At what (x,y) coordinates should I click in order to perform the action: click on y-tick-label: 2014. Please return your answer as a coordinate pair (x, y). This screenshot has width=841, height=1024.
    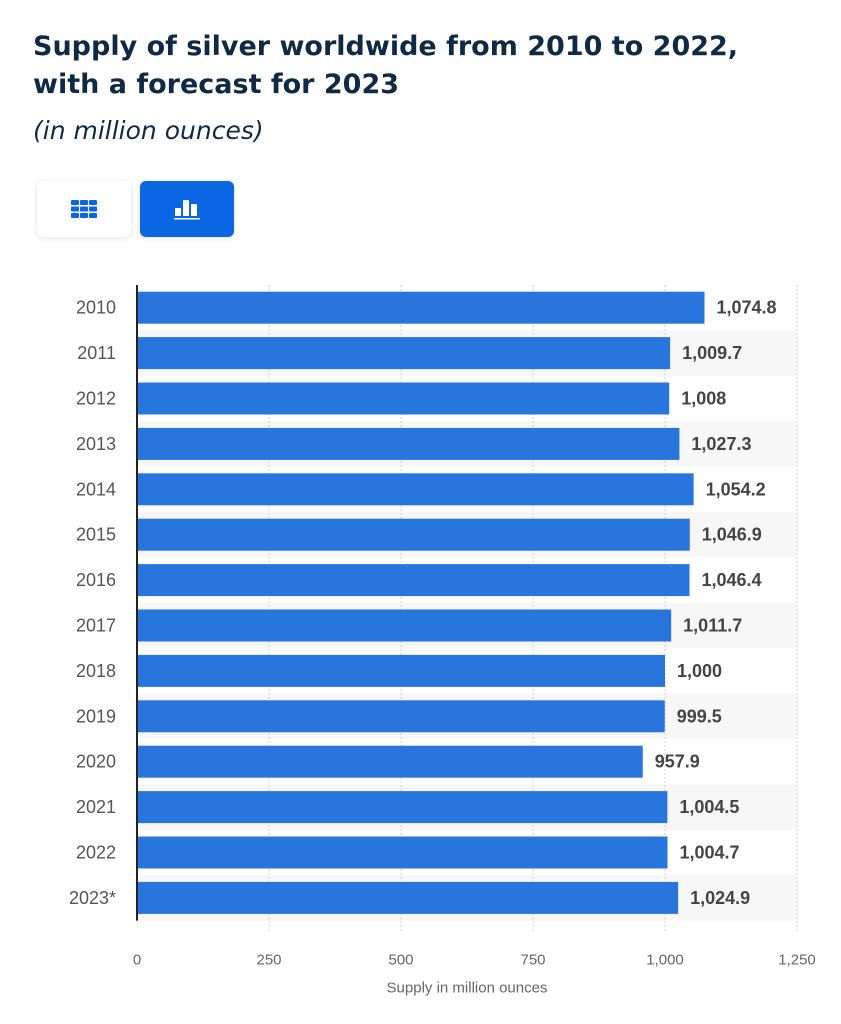
    Looking at the image, I should click on (96, 489).